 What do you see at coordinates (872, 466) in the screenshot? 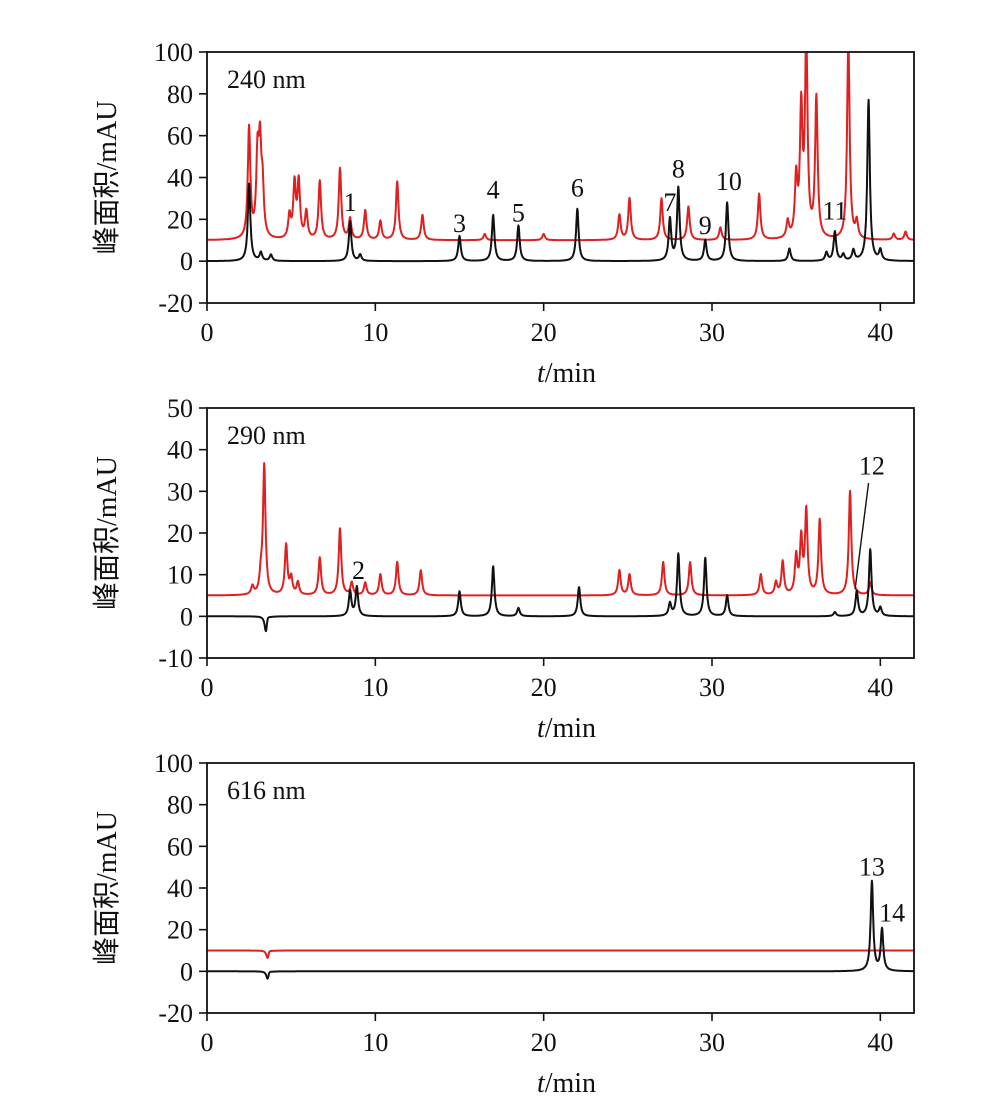
I see `peak-label-12: 12` at bounding box center [872, 466].